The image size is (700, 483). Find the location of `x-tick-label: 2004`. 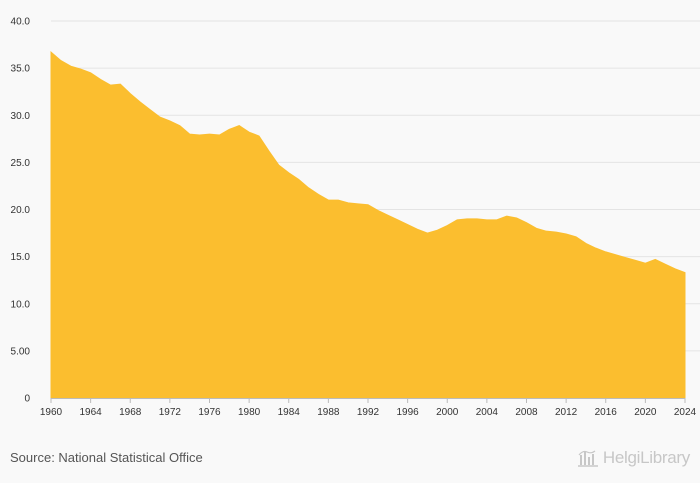

x-tick-label: 2004 is located at coordinates (487, 412).